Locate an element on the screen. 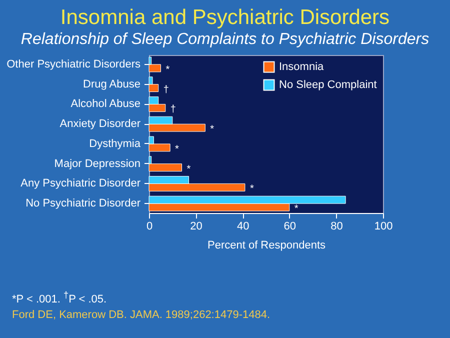  y-tick-label: Dysthymia is located at coordinates (115, 144).